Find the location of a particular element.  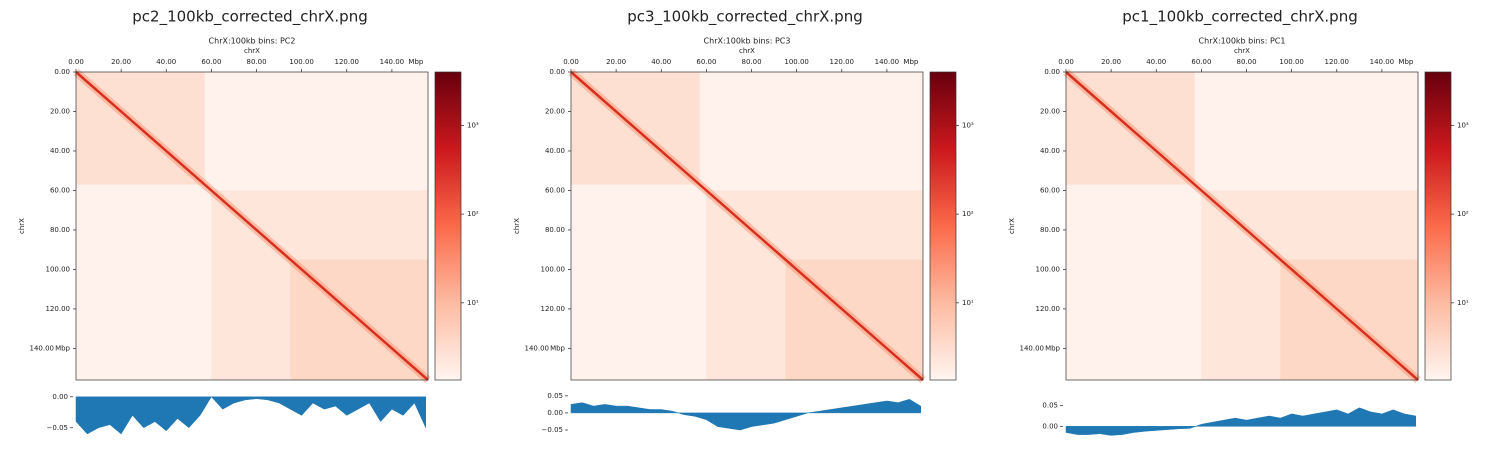

heatmap-title: ChrX:100kb bins: PC1 is located at coordinates (1242, 41).